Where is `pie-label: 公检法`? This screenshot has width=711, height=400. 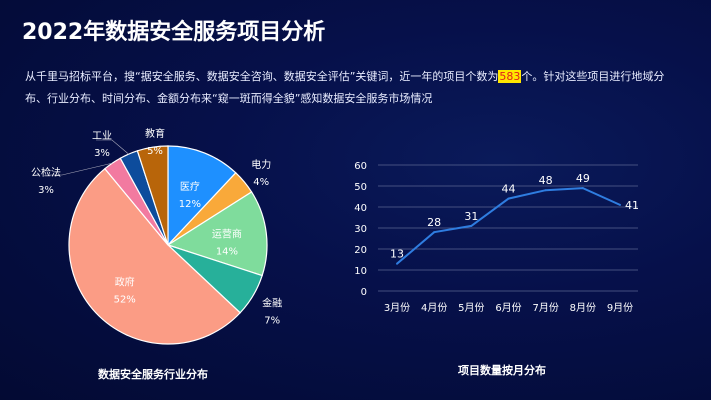
pie-label: 公检法 is located at coordinates (46, 172).